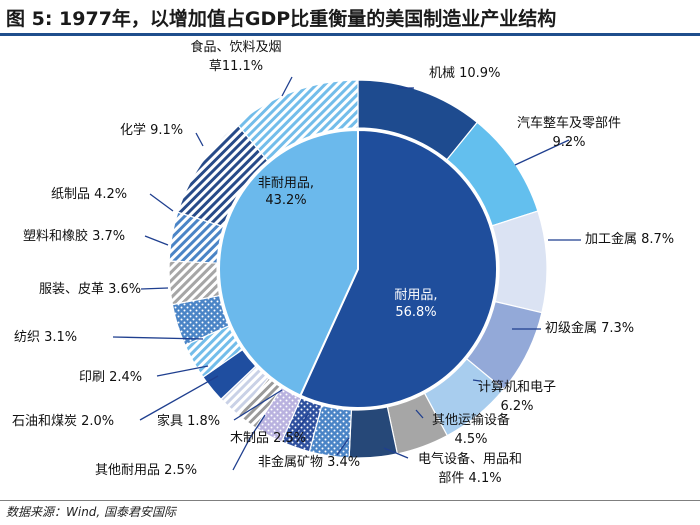  Describe the element at coordinates (63, 421) in the screenshot. I see `outer-label-11: 石油和煤炭 2.0%` at that location.